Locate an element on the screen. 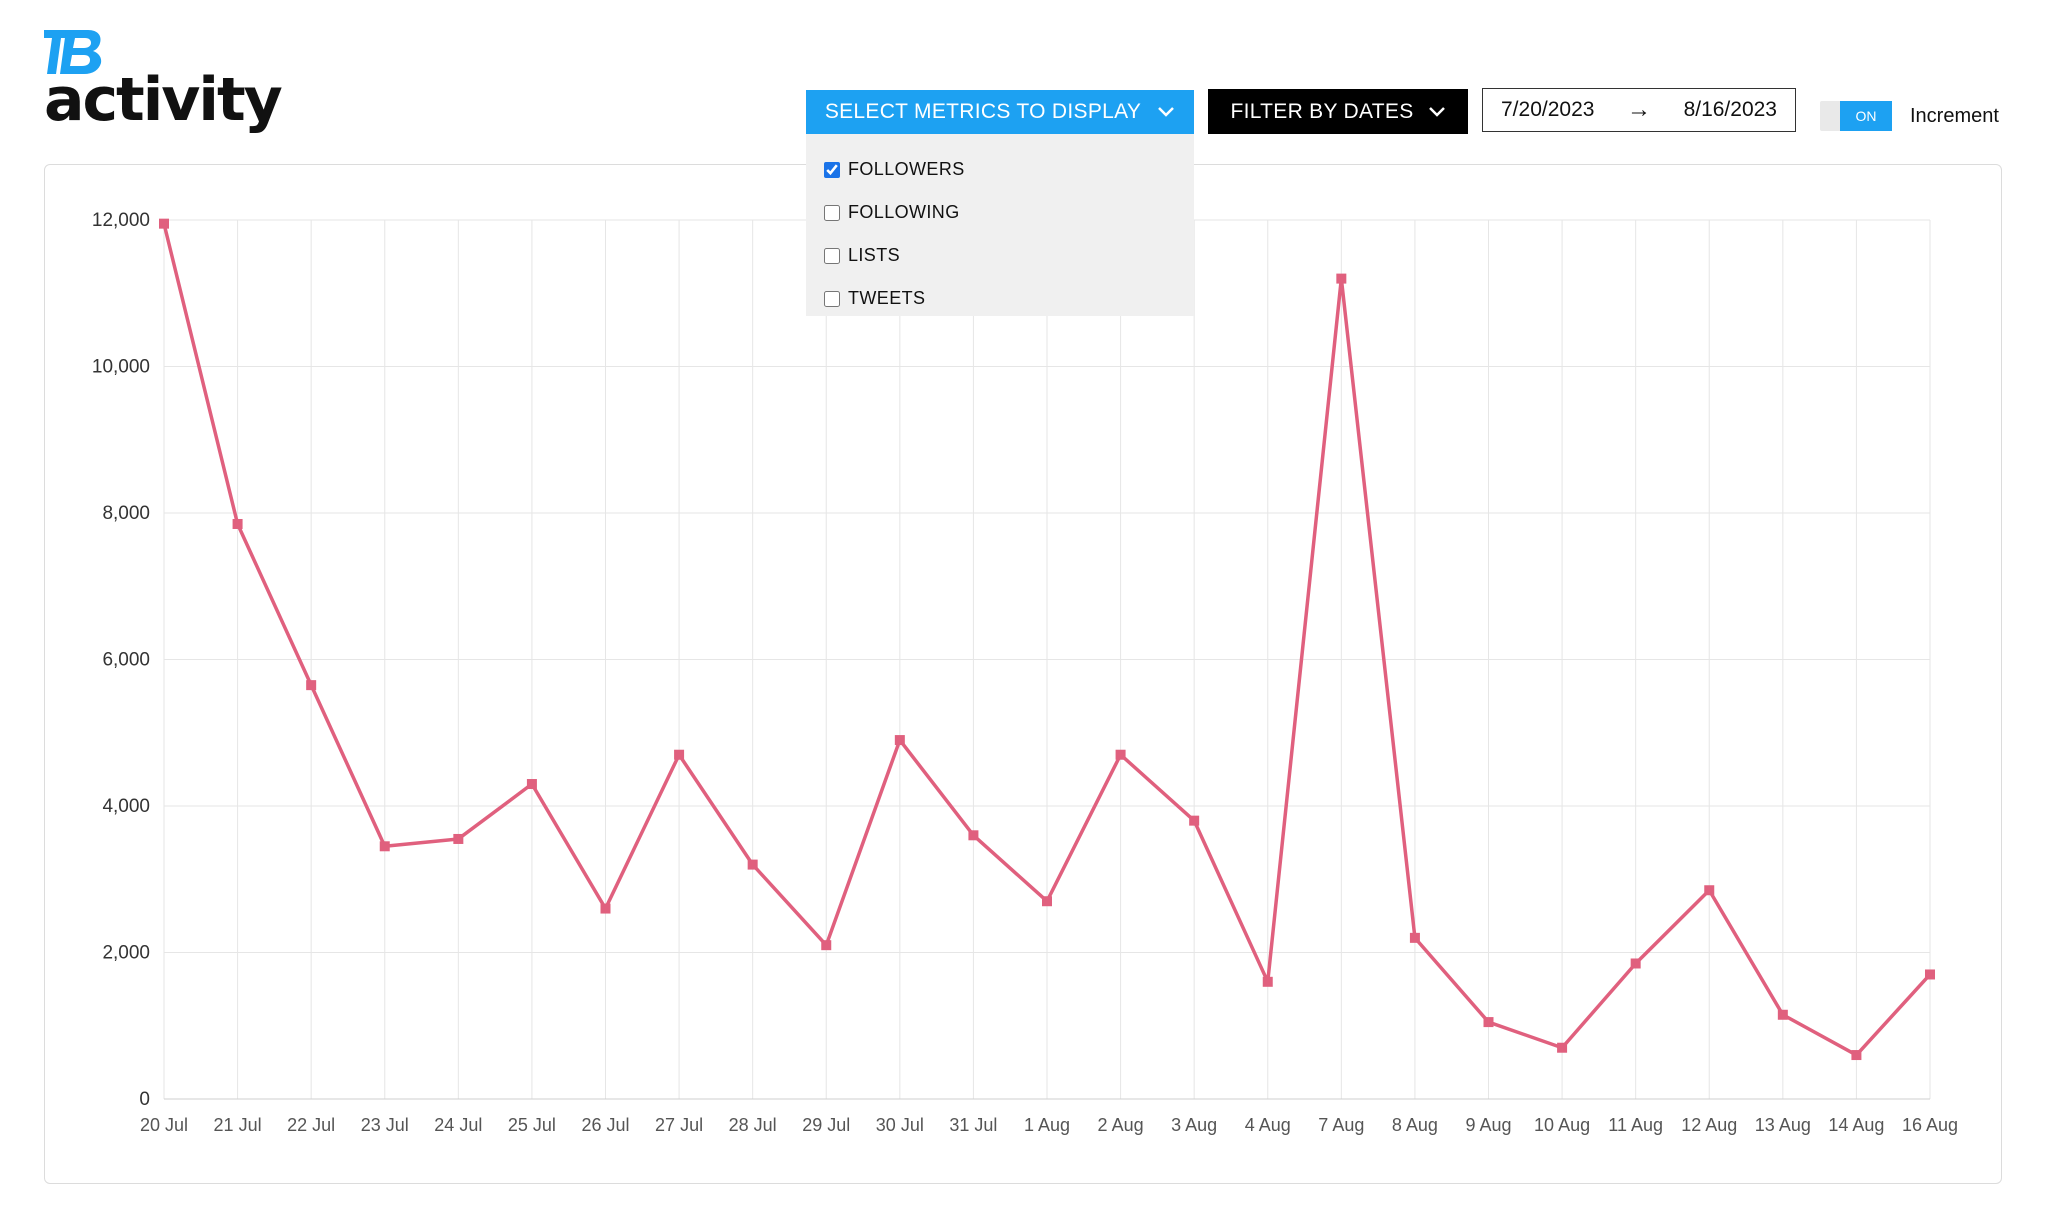  y-tick-label: 8,000 is located at coordinates (126, 513).